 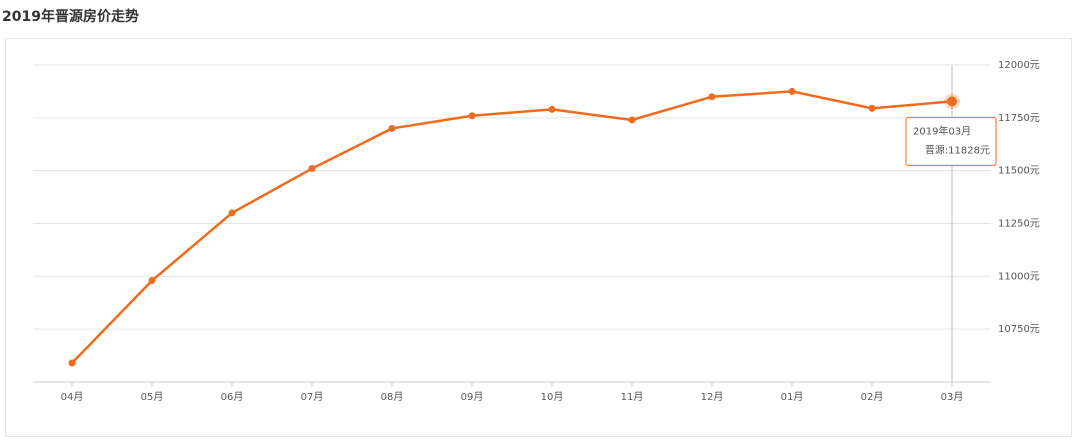 What do you see at coordinates (72, 397) in the screenshot?
I see `x-tick-label: 04月` at bounding box center [72, 397].